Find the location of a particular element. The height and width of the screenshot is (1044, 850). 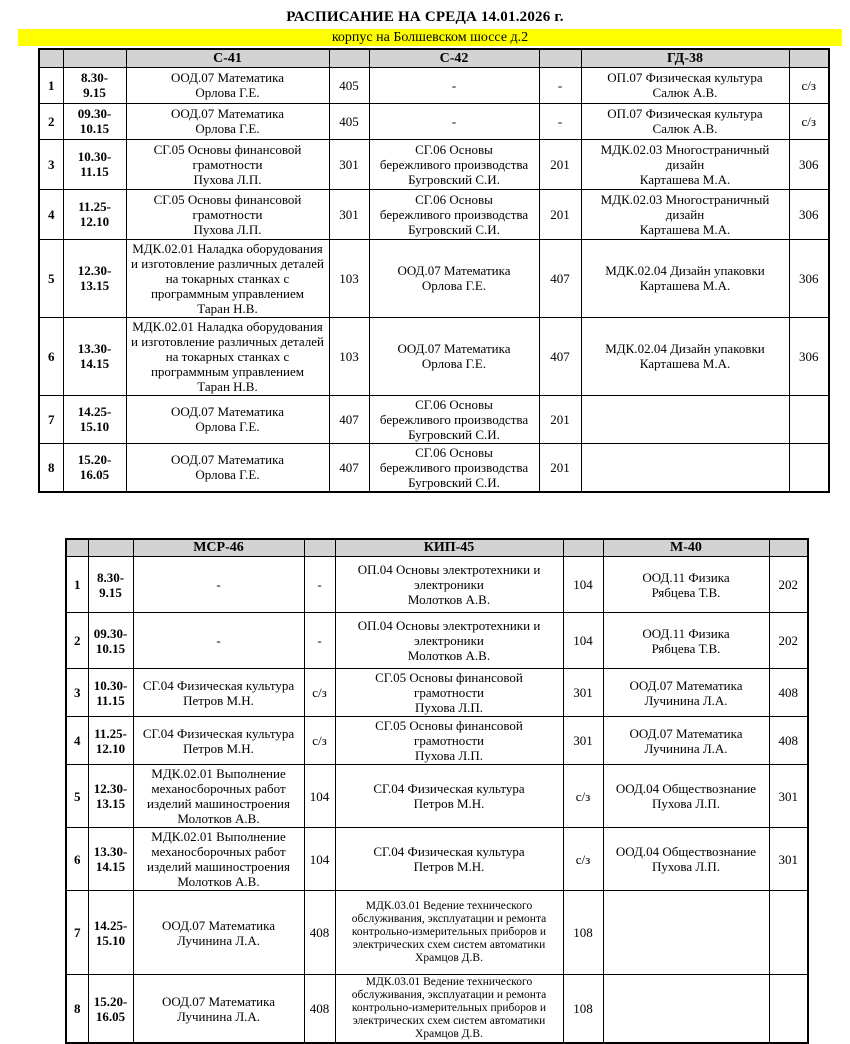

period-number-cell: 4 is located at coordinates (77, 741).